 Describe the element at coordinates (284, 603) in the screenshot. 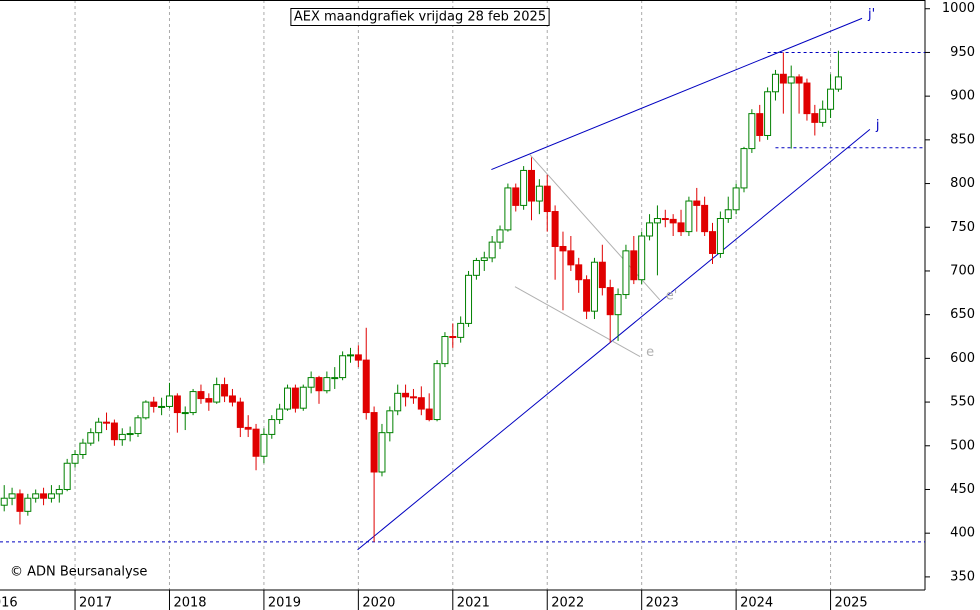

I see `x-tick-label: 2019` at that location.